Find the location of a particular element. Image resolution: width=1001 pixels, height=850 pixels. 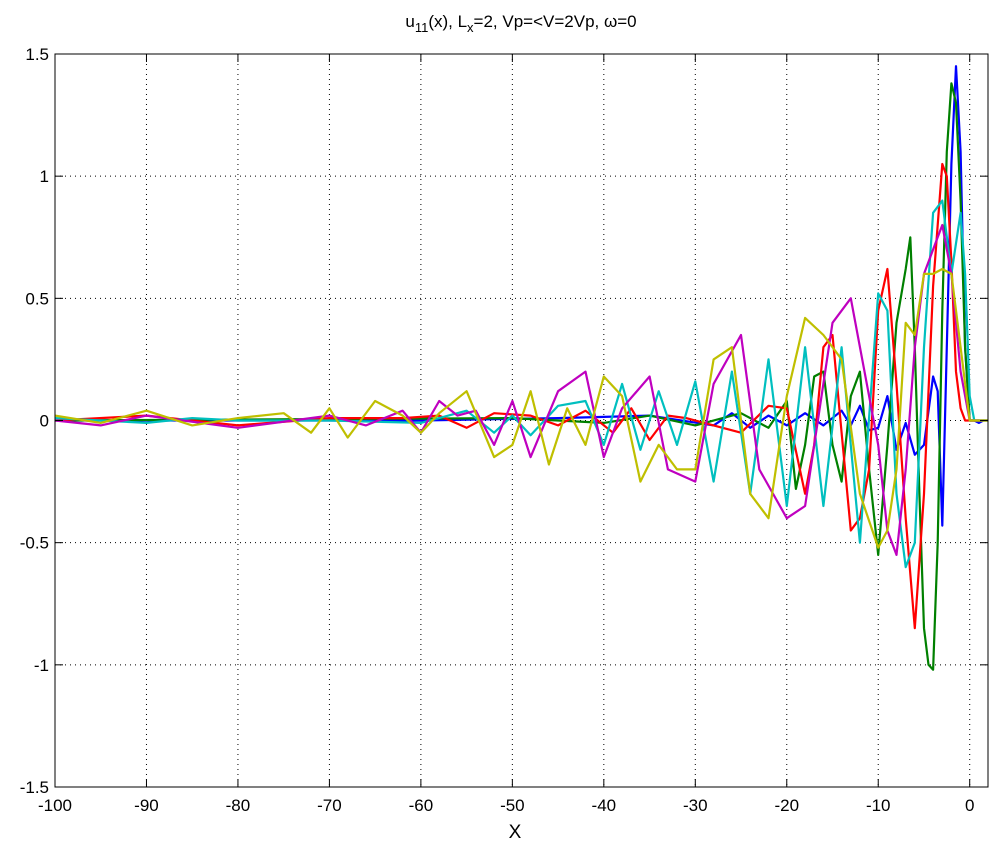

y-tick-label: -1.5 is located at coordinates (34, 787).